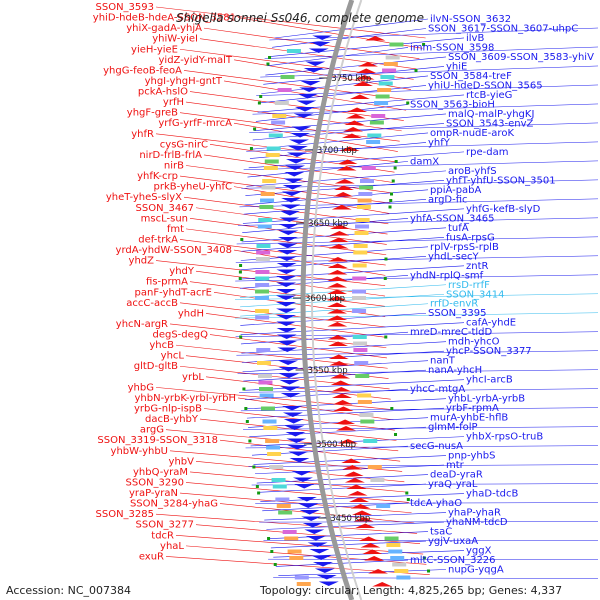 Image resolution: width=600 pixels, height=600 pixels. What do you see at coordinates (457, 313) in the screenshot?
I see `right-label-row: SSON_3395` at bounding box center [457, 313].